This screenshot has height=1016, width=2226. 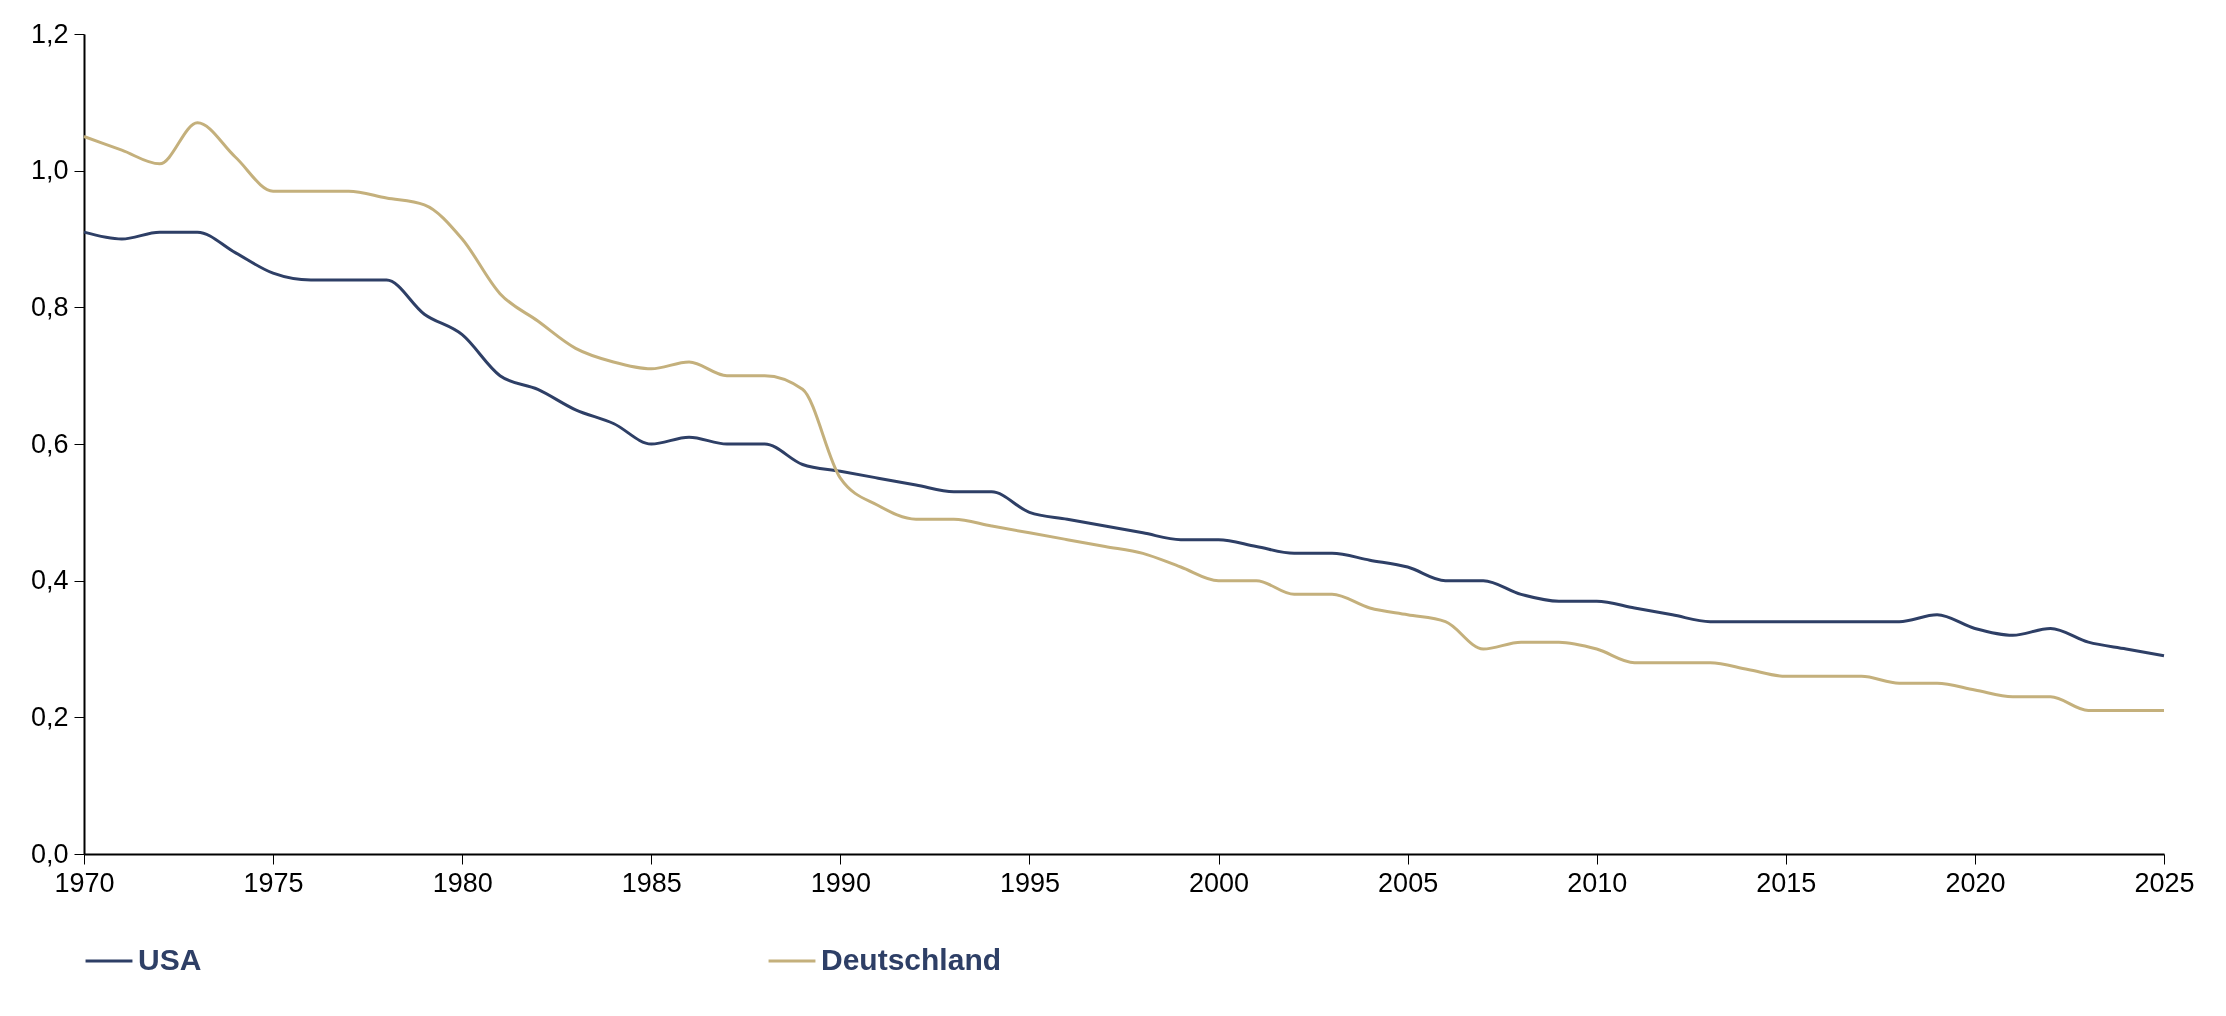 What do you see at coordinates (273, 882) in the screenshot?
I see `x-tick-label: 1975` at bounding box center [273, 882].